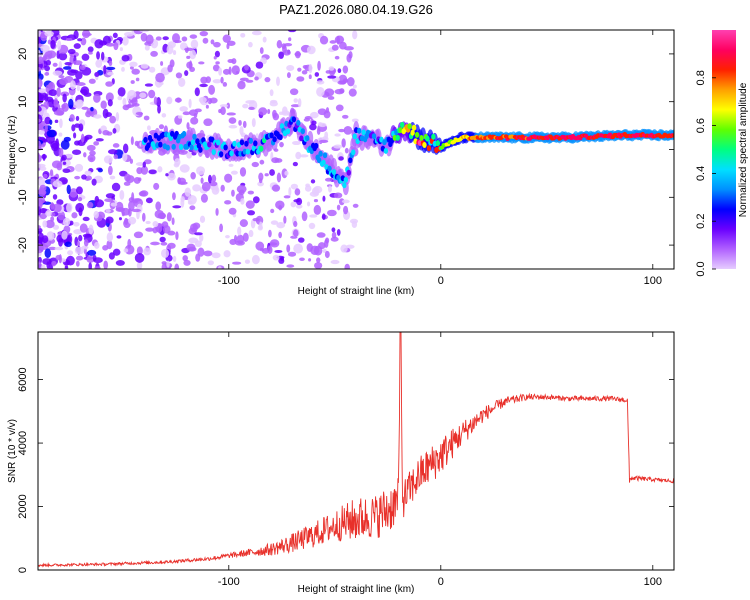  Describe the element at coordinates (23, 197) in the screenshot. I see `spectrogram-y-tick-label: -10` at that location.